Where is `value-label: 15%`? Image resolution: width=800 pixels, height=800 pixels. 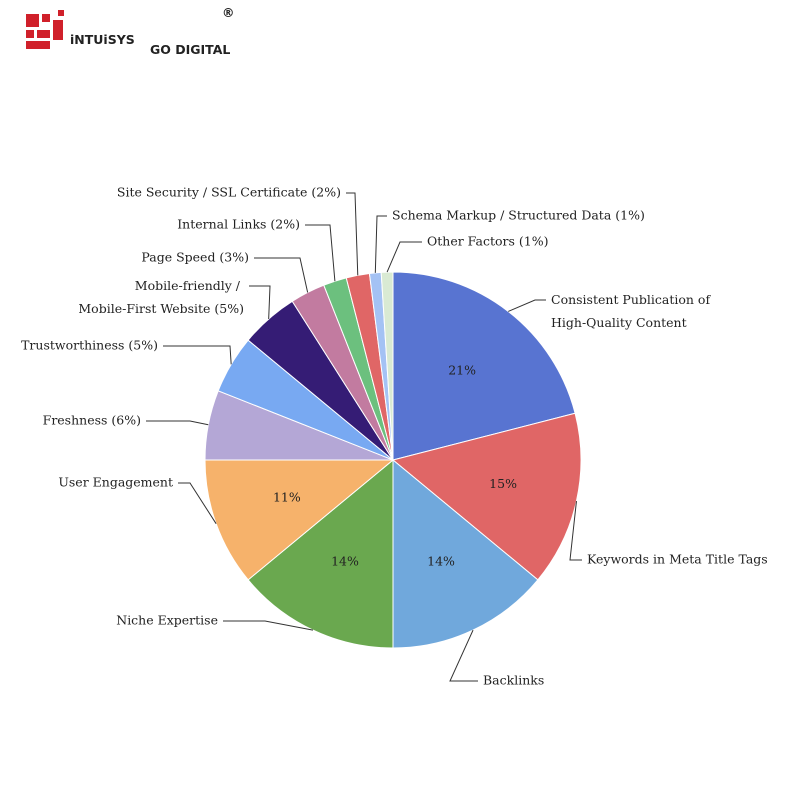
value-label: 15% is located at coordinates (503, 483).